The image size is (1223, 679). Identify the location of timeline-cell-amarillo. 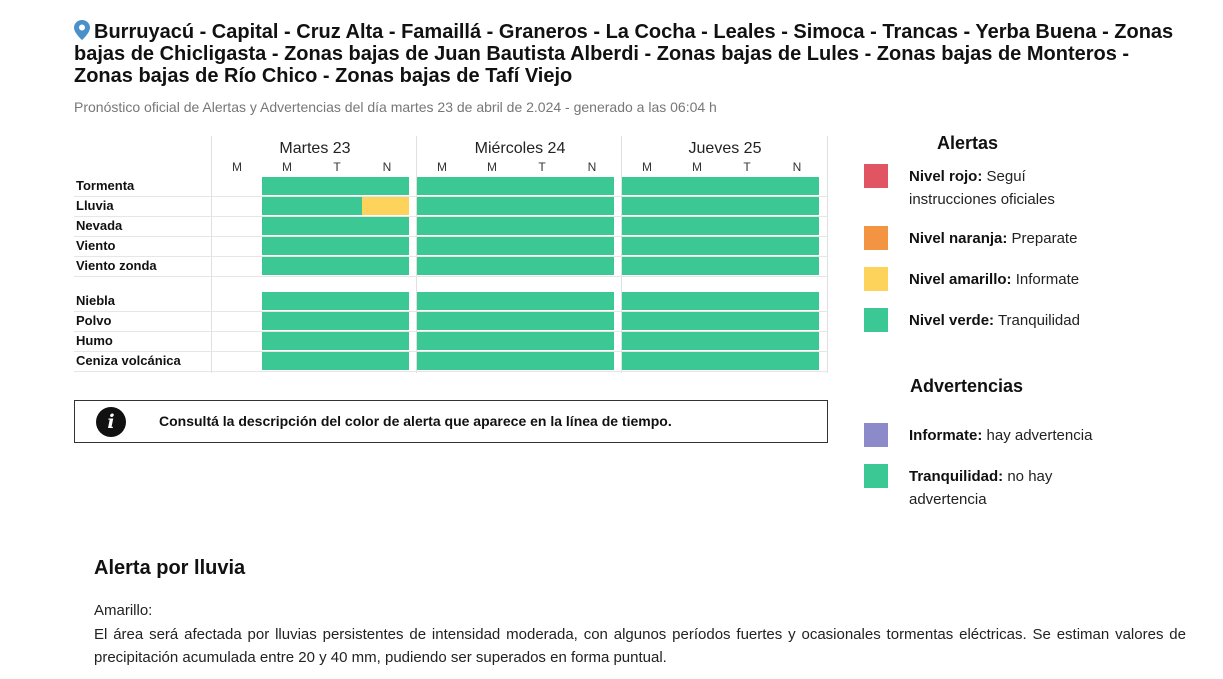
(385, 206).